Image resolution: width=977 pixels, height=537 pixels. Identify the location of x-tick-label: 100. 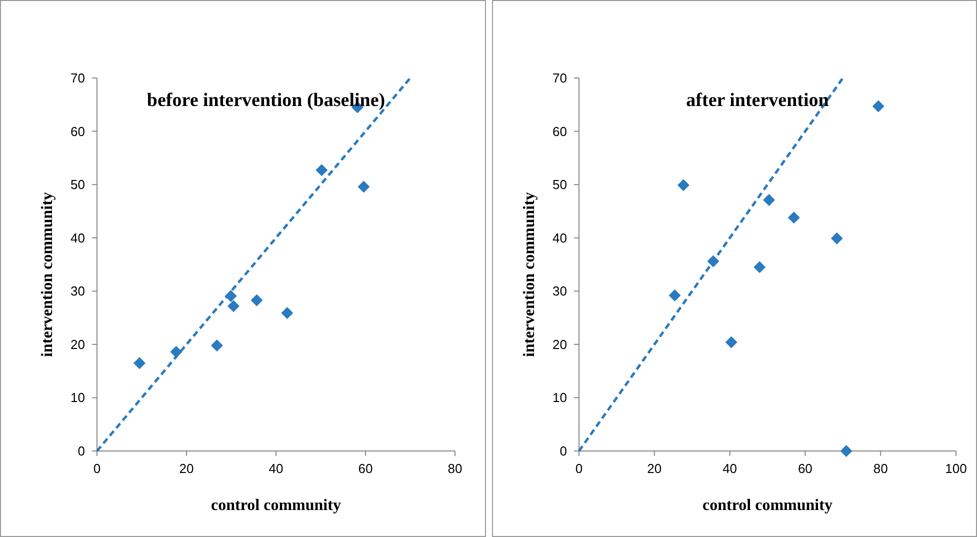
(956, 468).